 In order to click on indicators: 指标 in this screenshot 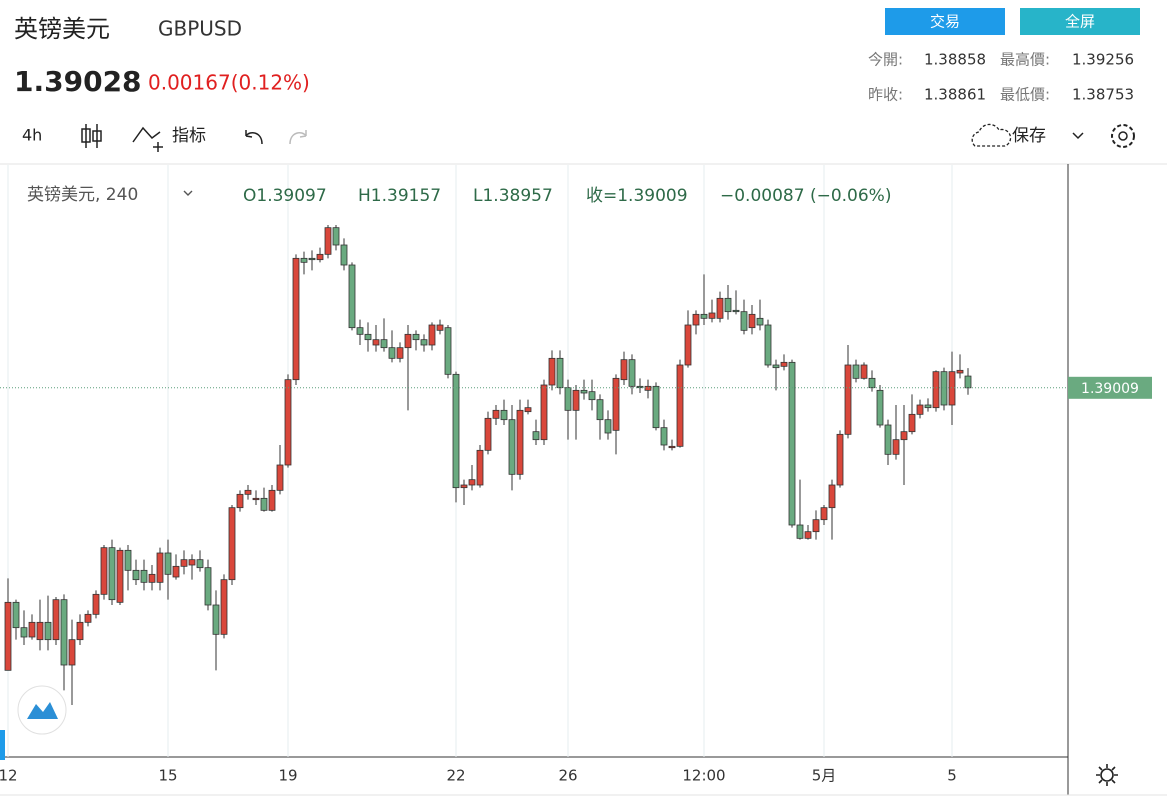, I will do `click(189, 136)`.